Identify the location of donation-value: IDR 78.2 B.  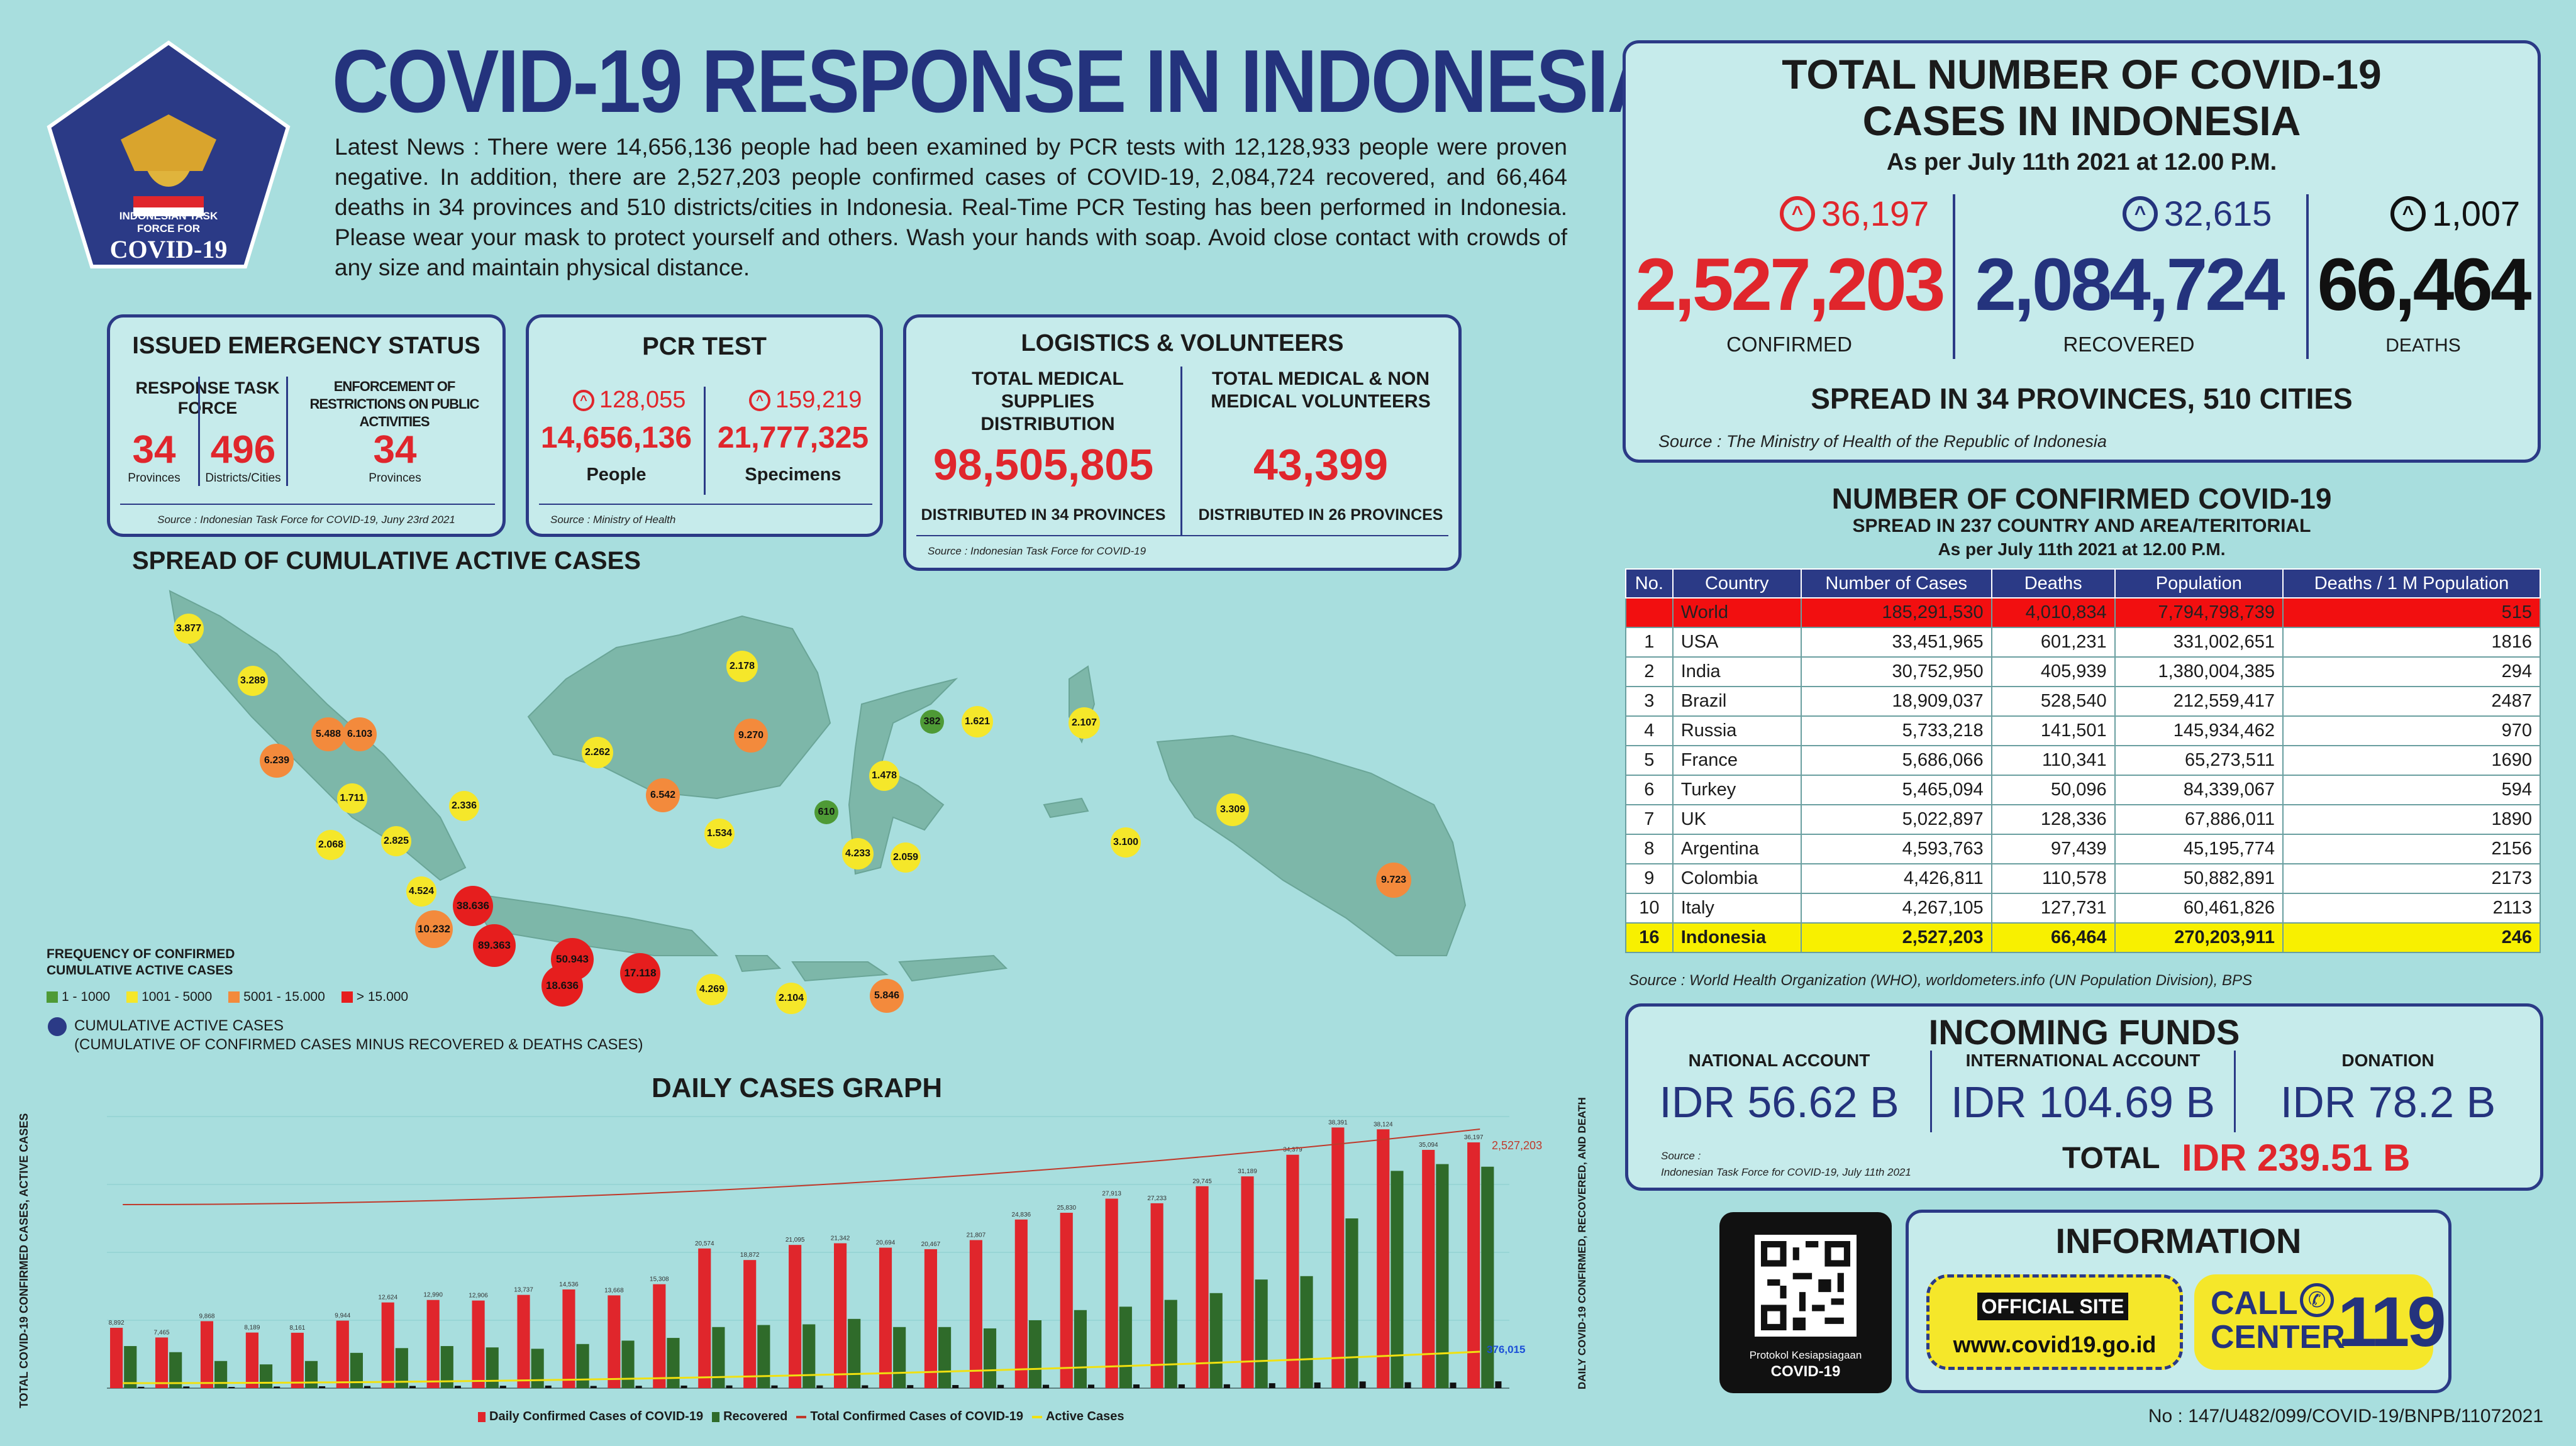
(2388, 1102).